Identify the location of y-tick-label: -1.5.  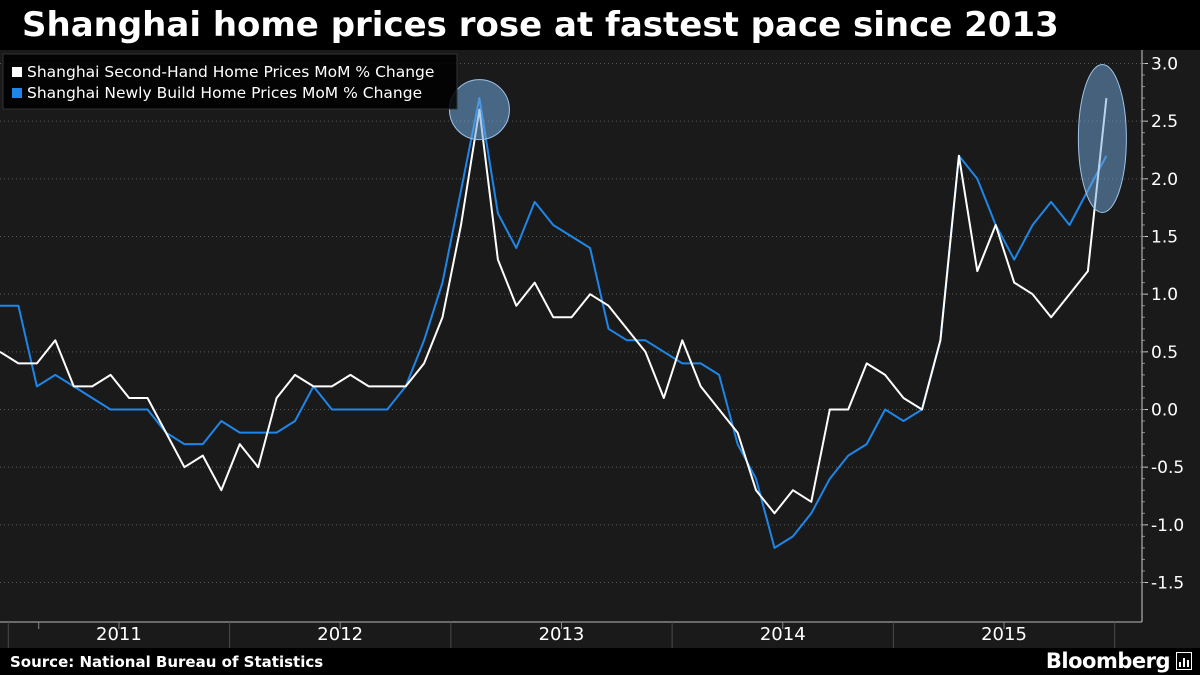
(1167, 584).